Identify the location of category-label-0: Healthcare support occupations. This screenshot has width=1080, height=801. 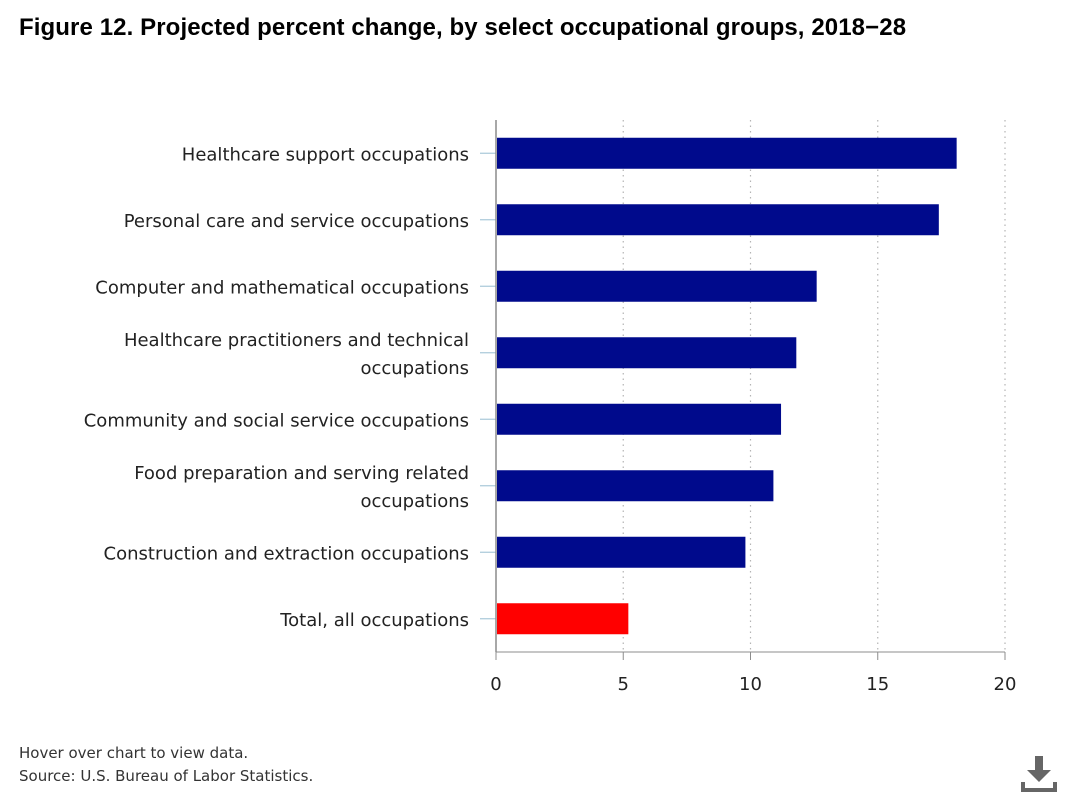
(325, 154).